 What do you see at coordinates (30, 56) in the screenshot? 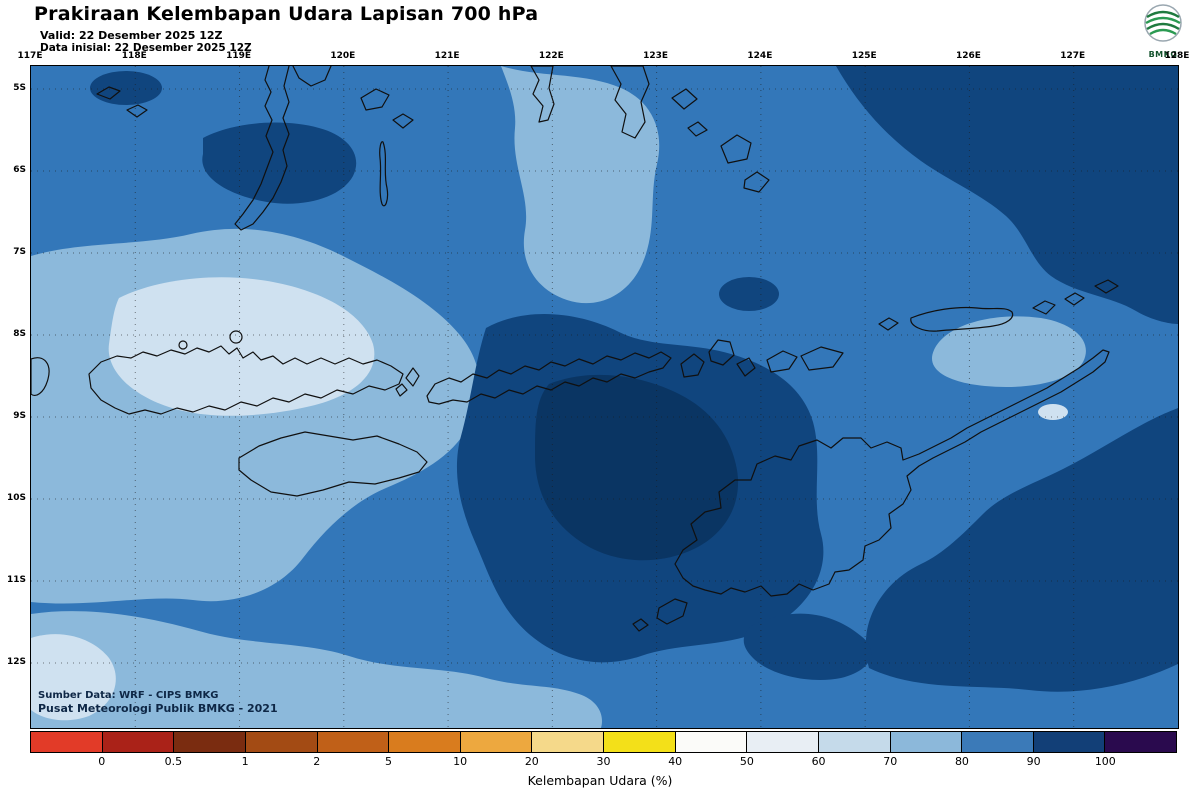
I see `lon-tick-label: 117E` at bounding box center [30, 56].